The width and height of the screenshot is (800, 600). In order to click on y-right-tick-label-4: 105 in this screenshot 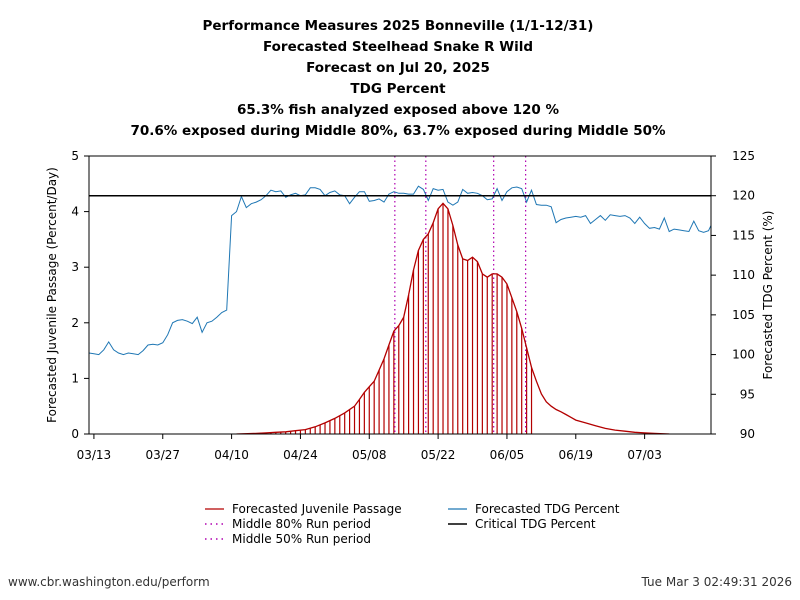, I will do `click(743, 315)`.